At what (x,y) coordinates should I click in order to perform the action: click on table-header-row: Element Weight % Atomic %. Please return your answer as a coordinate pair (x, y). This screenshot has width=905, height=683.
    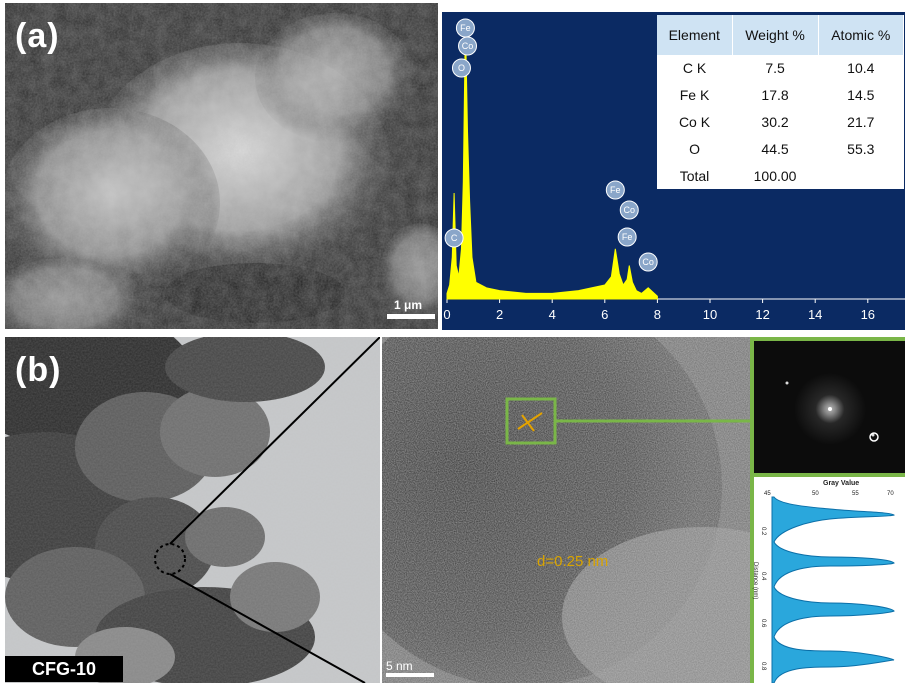
    Looking at the image, I should click on (781, 35).